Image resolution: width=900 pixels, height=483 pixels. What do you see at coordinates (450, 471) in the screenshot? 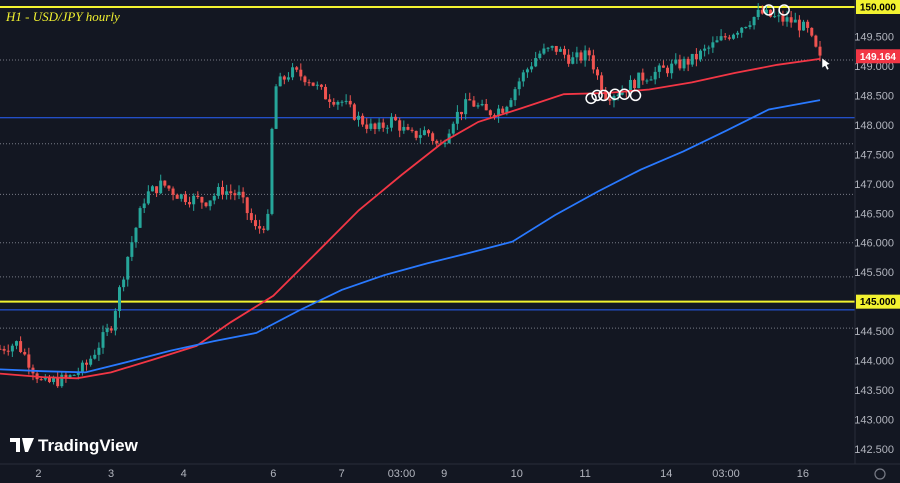
I see `time-axis: 2 3 4 6 7 03:00 9 10 11 14 03:00 16` at bounding box center [450, 471].